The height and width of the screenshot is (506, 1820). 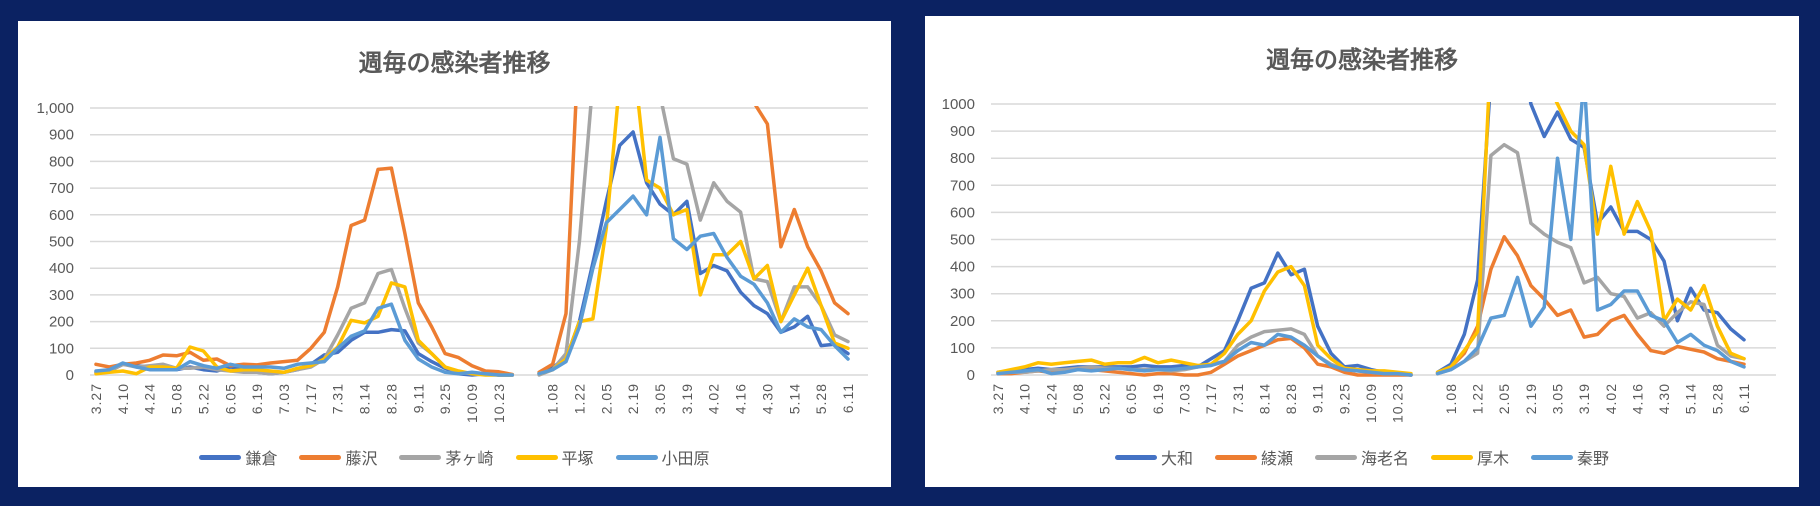 I want to click on legend-item: 大和, so click(x=1153, y=457).